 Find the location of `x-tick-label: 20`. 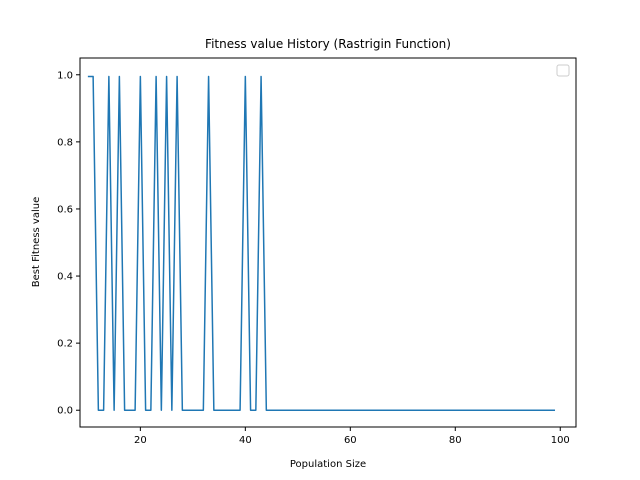

x-tick-label: 20 is located at coordinates (140, 440).